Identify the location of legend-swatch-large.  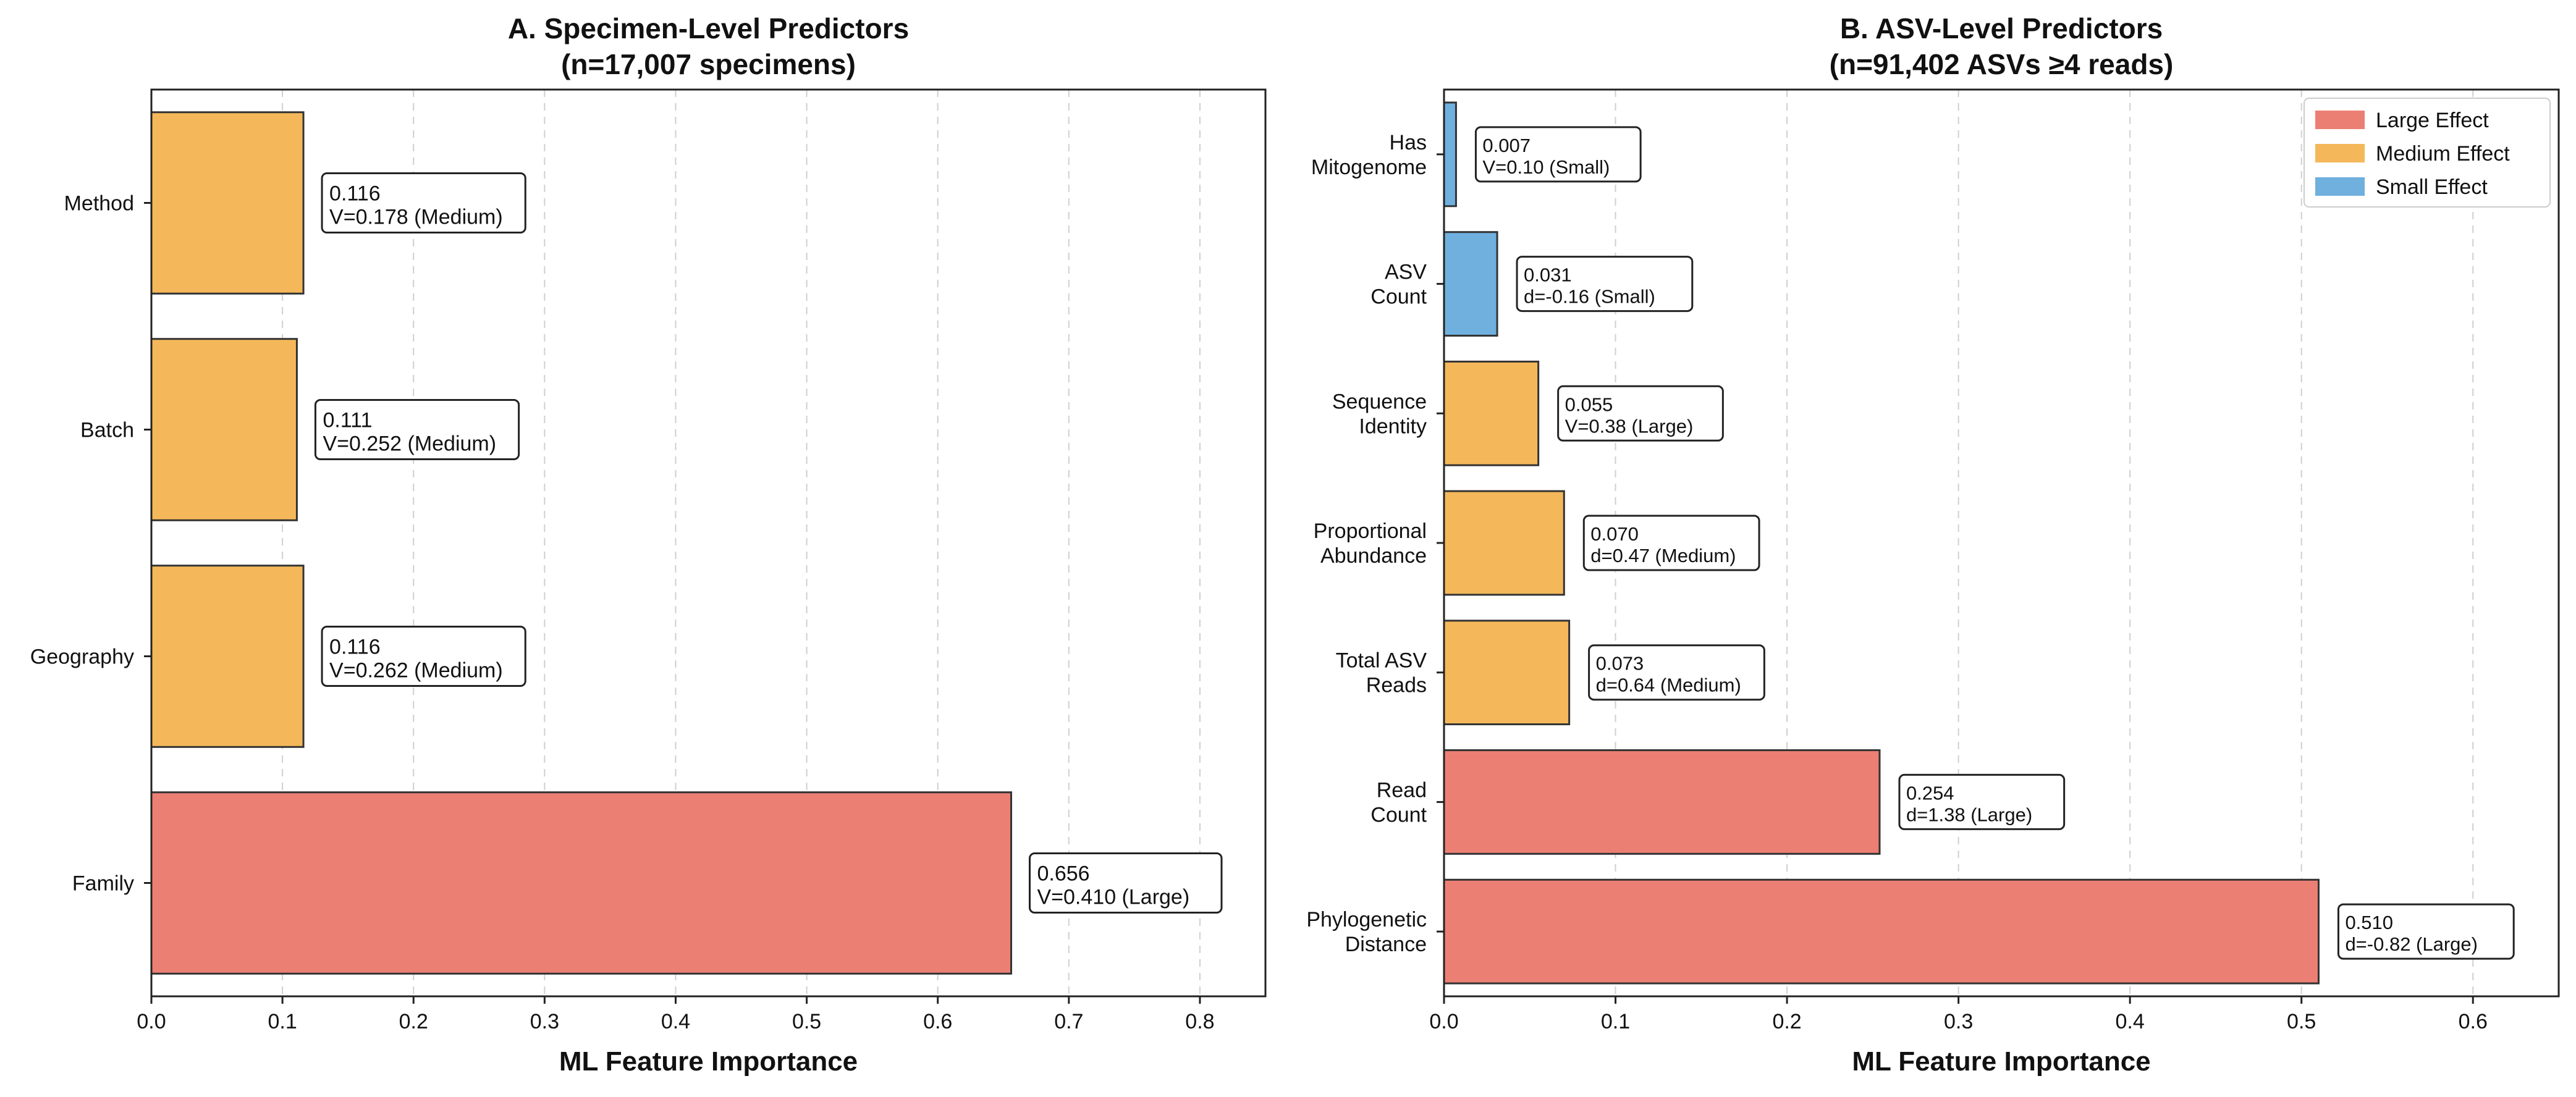
(2340, 120).